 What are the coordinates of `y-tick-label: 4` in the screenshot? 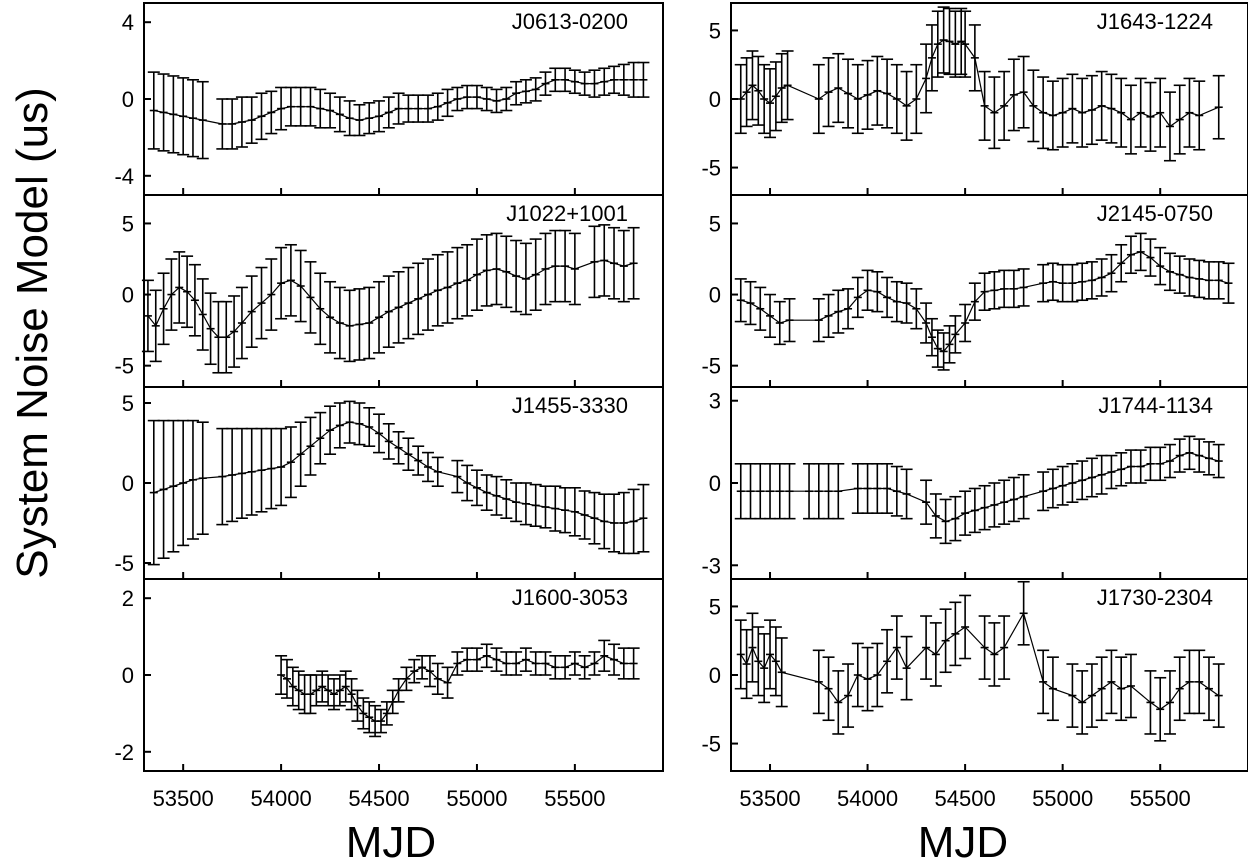 It's located at (128, 22).